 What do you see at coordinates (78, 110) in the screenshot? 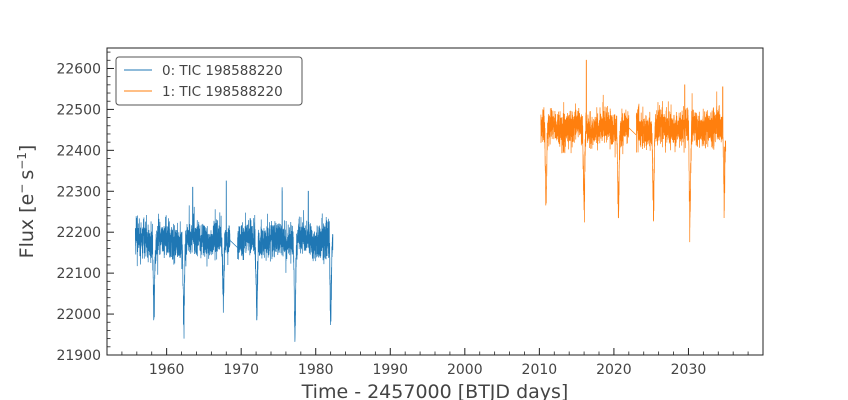
I see `y-tick-label: 22500` at bounding box center [78, 110].